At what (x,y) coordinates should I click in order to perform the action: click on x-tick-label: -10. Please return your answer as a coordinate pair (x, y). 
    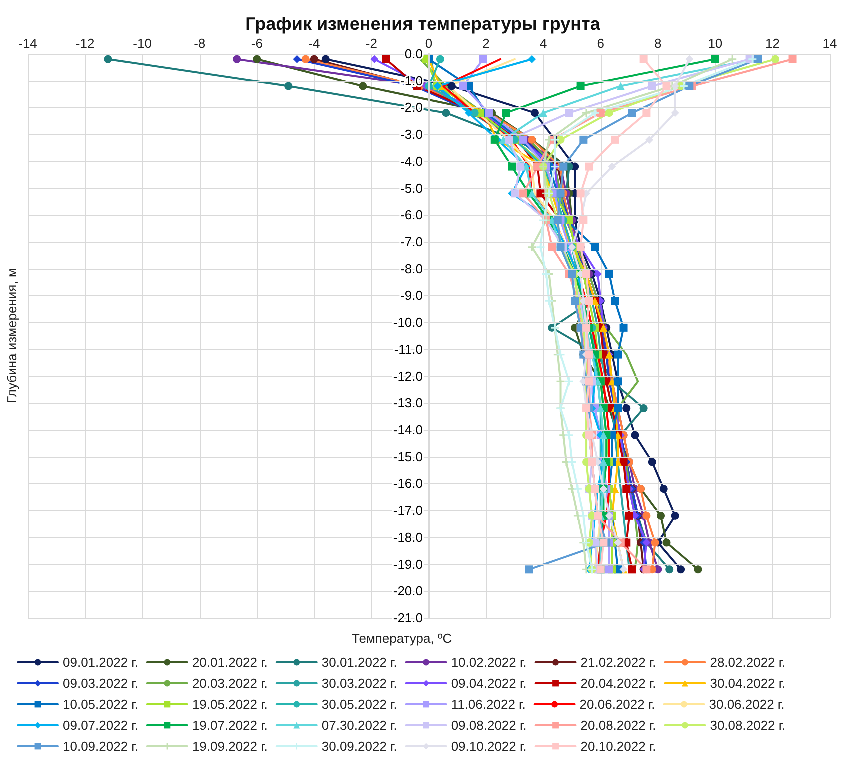
    Looking at the image, I should click on (142, 43).